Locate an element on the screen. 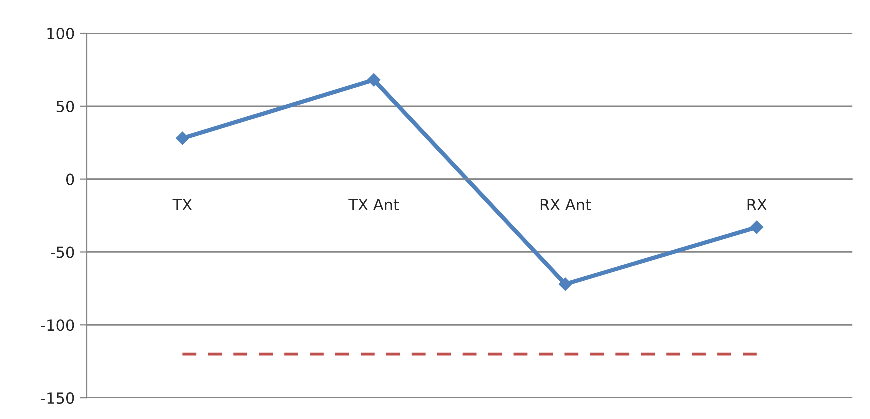 This screenshot has height=419, width=870. y-tick-label: 0 is located at coordinates (70, 180).